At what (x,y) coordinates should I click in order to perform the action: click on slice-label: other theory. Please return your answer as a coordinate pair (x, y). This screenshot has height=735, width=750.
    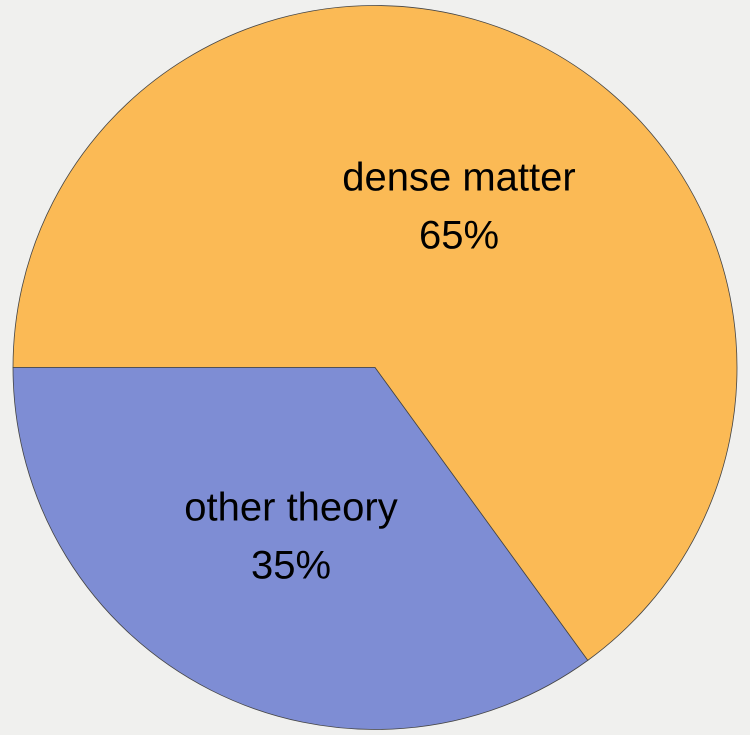
    Looking at the image, I should click on (291, 507).